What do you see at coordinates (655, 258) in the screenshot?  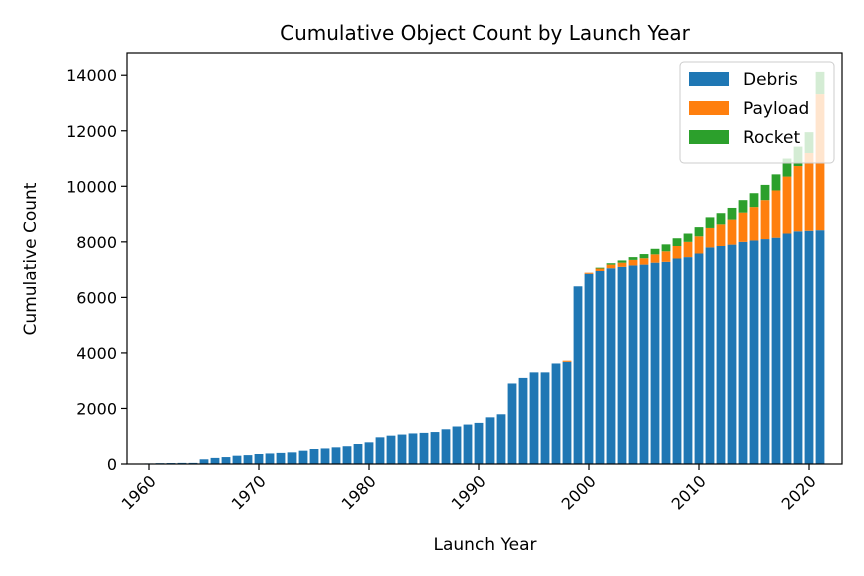 I see `bar-payload-2006` at bounding box center [655, 258].